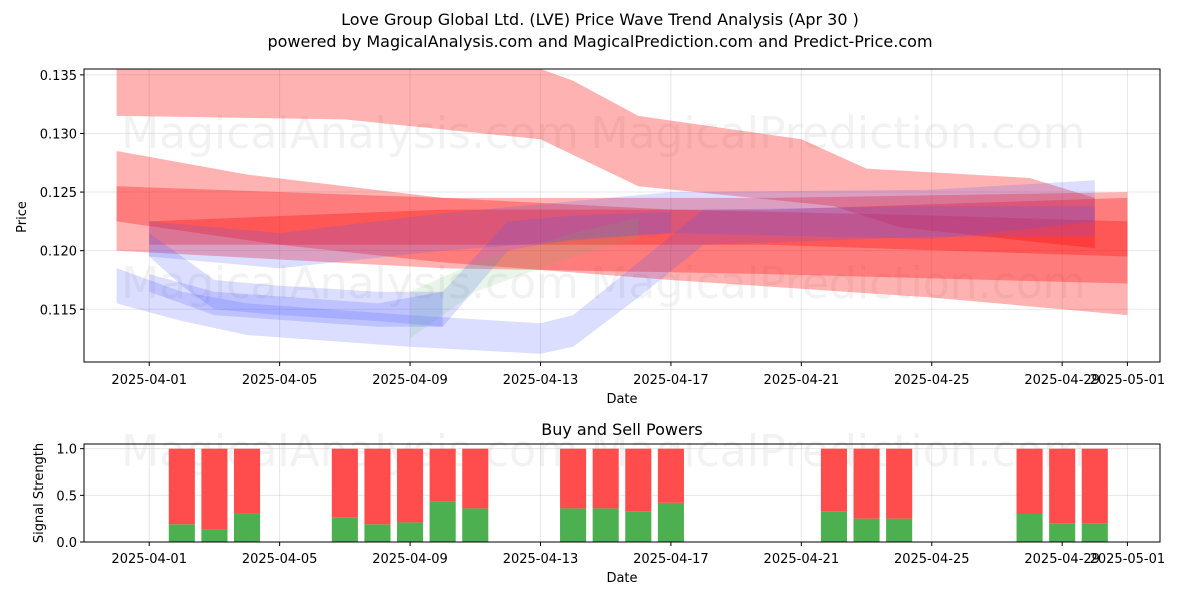  Describe the element at coordinates (671, 559) in the screenshot. I see `bottom-x-tick-label: 2025-04-17` at that location.